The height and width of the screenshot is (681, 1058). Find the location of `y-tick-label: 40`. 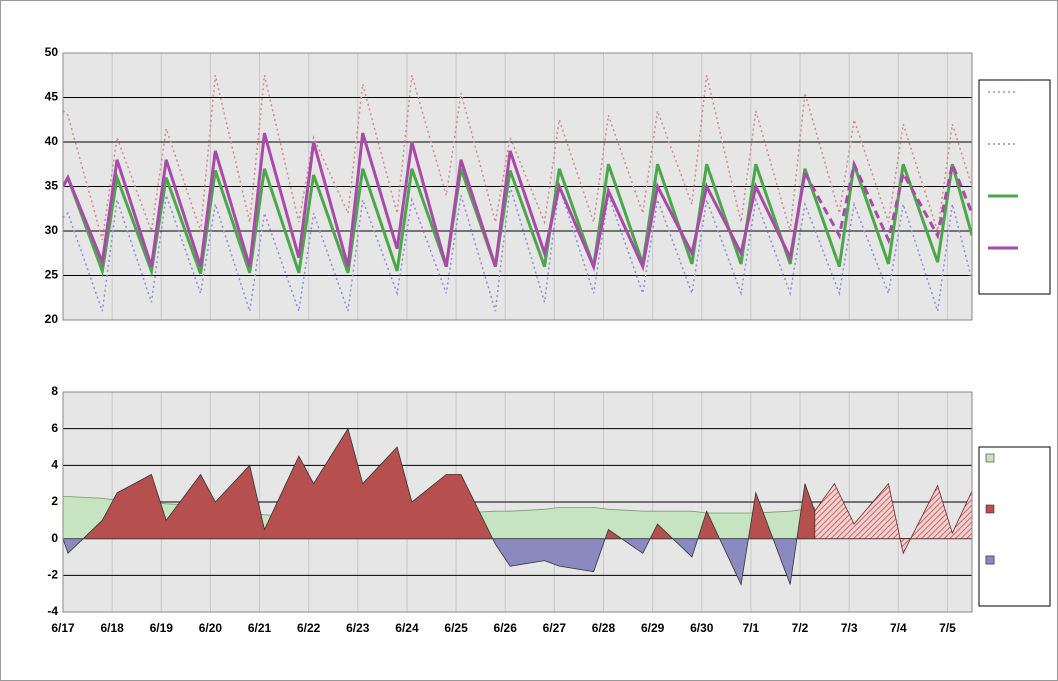

y-tick-label: 40 is located at coordinates (52, 141).